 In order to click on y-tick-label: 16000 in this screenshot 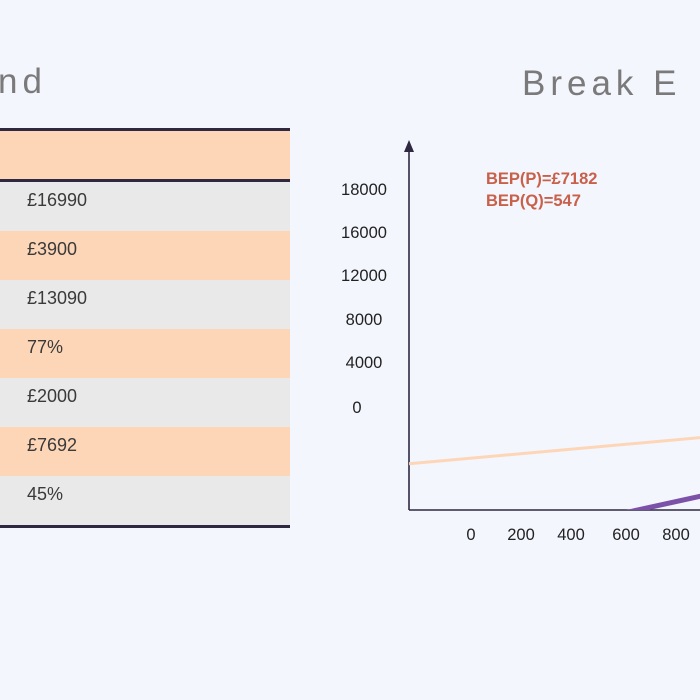, I will do `click(364, 233)`.